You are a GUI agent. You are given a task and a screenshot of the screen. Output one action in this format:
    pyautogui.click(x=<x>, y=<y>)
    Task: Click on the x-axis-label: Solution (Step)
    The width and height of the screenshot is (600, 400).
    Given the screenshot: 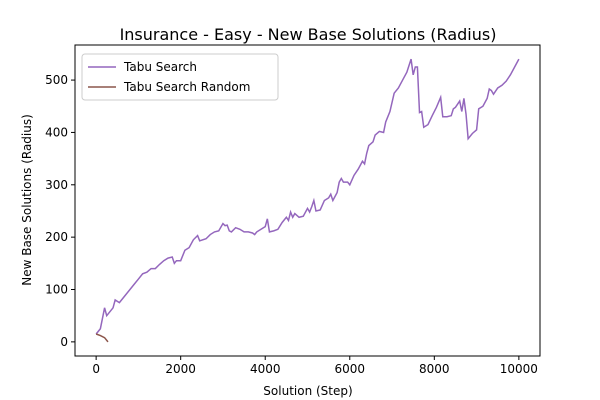 What is the action you would take?
    pyautogui.click(x=307, y=391)
    